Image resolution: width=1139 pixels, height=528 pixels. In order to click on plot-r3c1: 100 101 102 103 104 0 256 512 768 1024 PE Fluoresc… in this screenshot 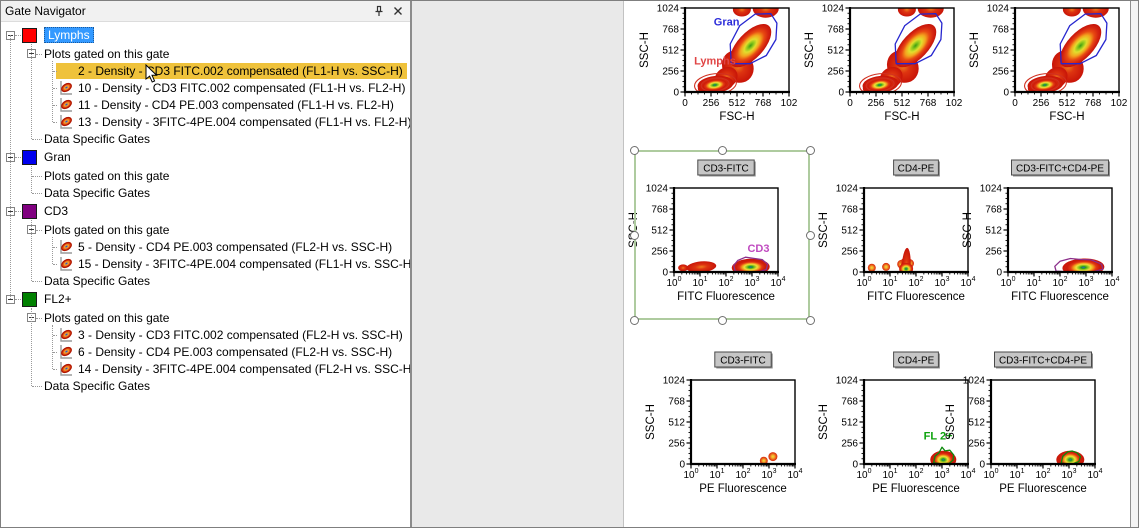, I will do `click(724, 421)`.